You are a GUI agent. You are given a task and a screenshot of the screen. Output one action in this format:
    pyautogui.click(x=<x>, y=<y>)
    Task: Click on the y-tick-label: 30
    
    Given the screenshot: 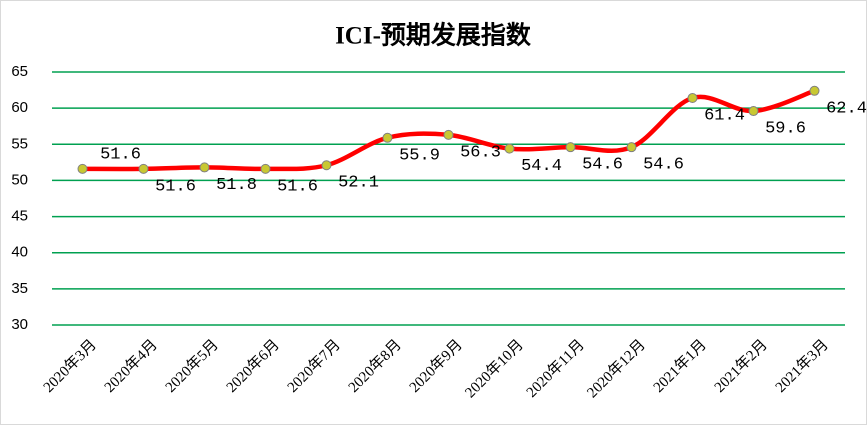 What is the action you would take?
    pyautogui.click(x=19, y=324)
    